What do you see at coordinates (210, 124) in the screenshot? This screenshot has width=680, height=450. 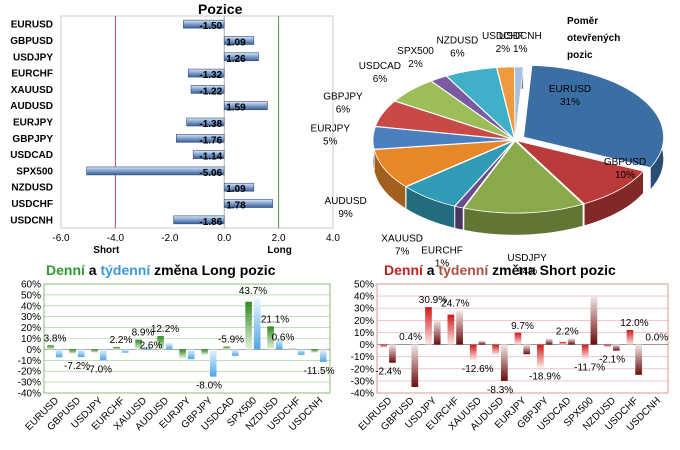 I see `value-label: -1.38` at bounding box center [210, 124].